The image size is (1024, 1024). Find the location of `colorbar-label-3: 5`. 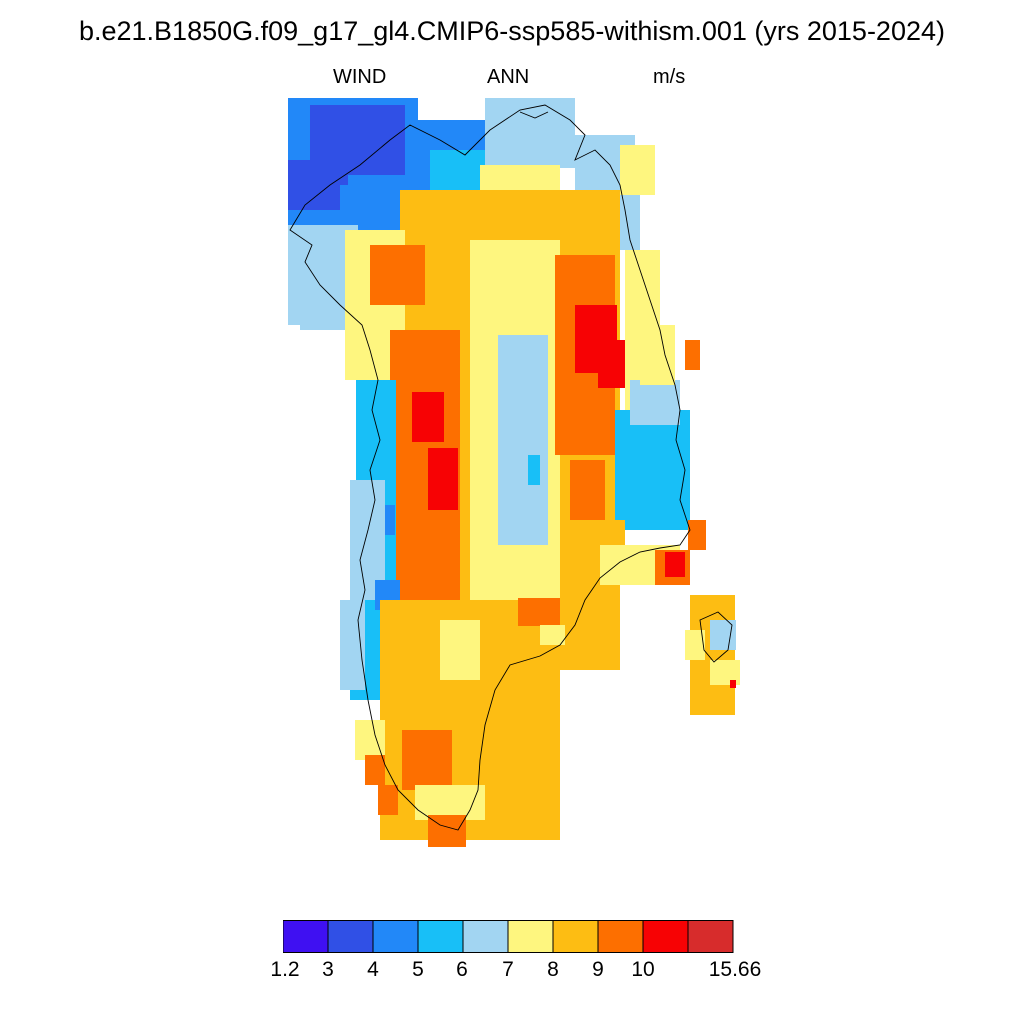

colorbar-label-3: 5 is located at coordinates (418, 969).